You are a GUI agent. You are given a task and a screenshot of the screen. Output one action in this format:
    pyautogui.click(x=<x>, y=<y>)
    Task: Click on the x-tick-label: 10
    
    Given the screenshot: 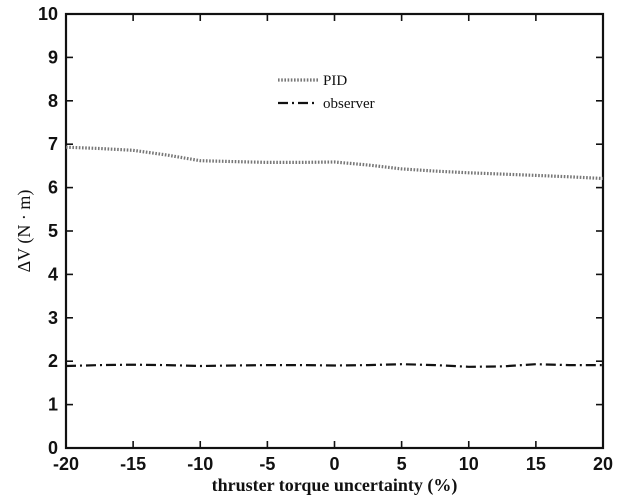 What is the action you would take?
    pyautogui.click(x=469, y=464)
    